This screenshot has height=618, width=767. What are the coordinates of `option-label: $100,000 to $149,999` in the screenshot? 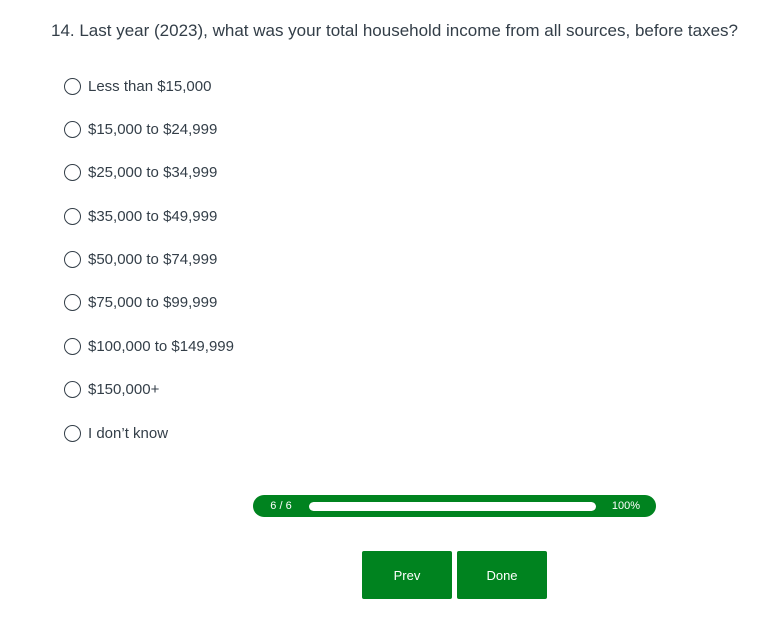 It's located at (161, 346).